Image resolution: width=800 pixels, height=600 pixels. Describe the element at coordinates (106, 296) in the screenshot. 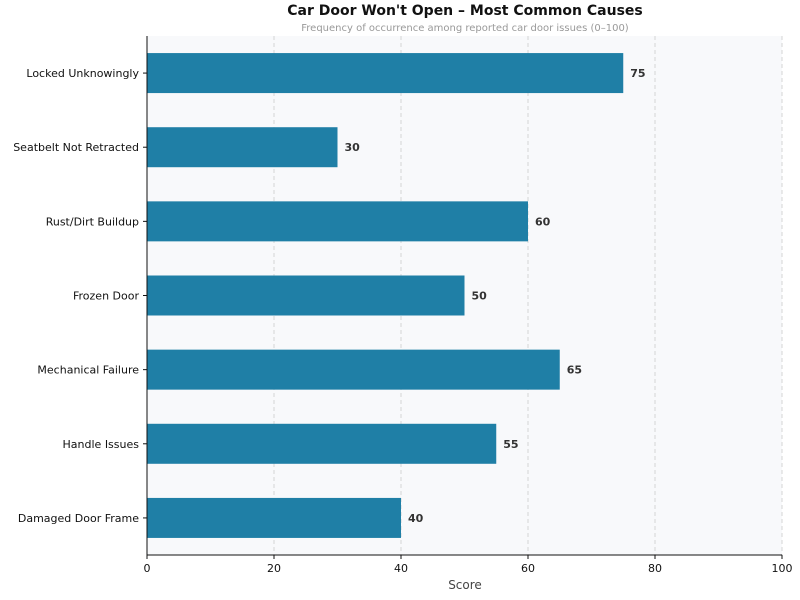

I see `y-tick-label: Frozen Door` at that location.